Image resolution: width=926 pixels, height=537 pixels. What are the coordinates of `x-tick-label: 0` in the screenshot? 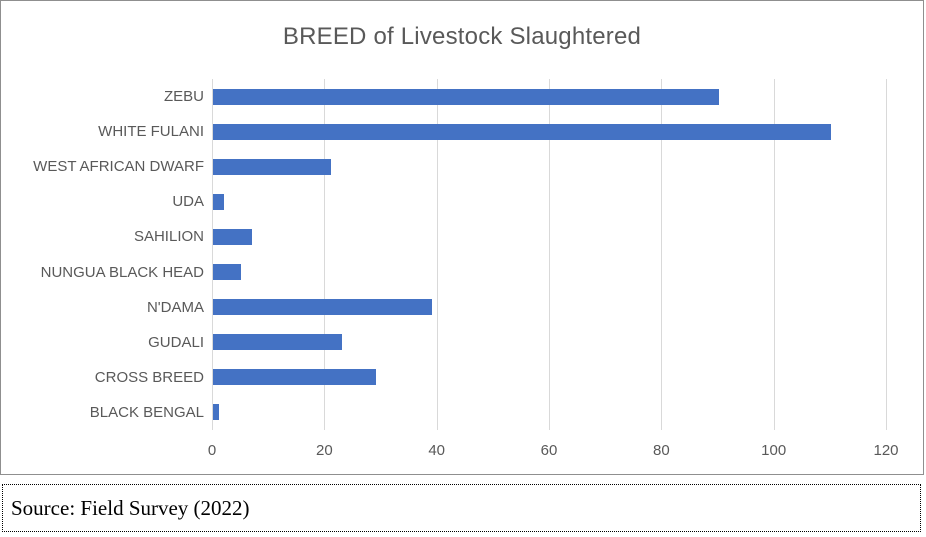 It's located at (212, 450).